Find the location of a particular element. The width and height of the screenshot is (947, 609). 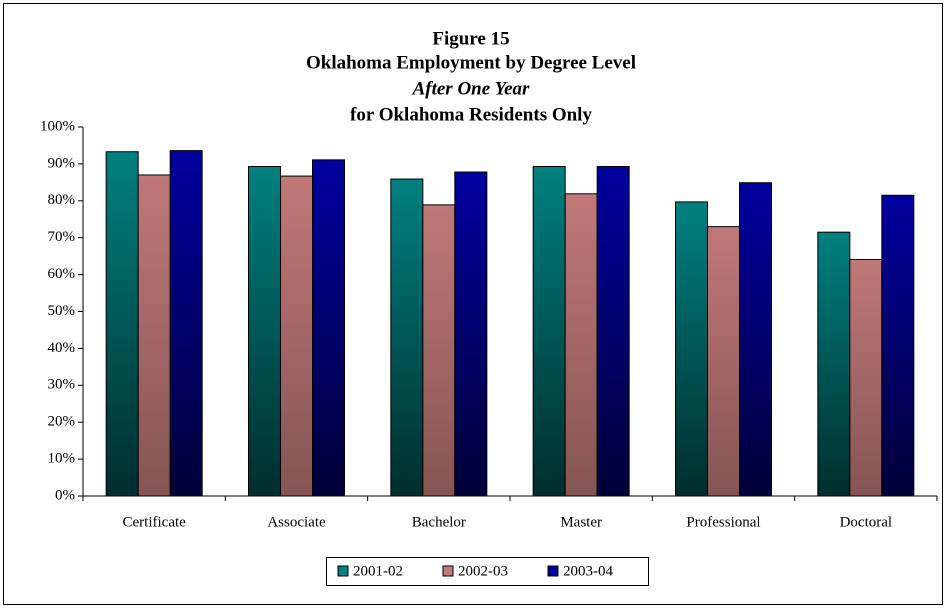

x-tick-label: Bachelor is located at coordinates (439, 522).